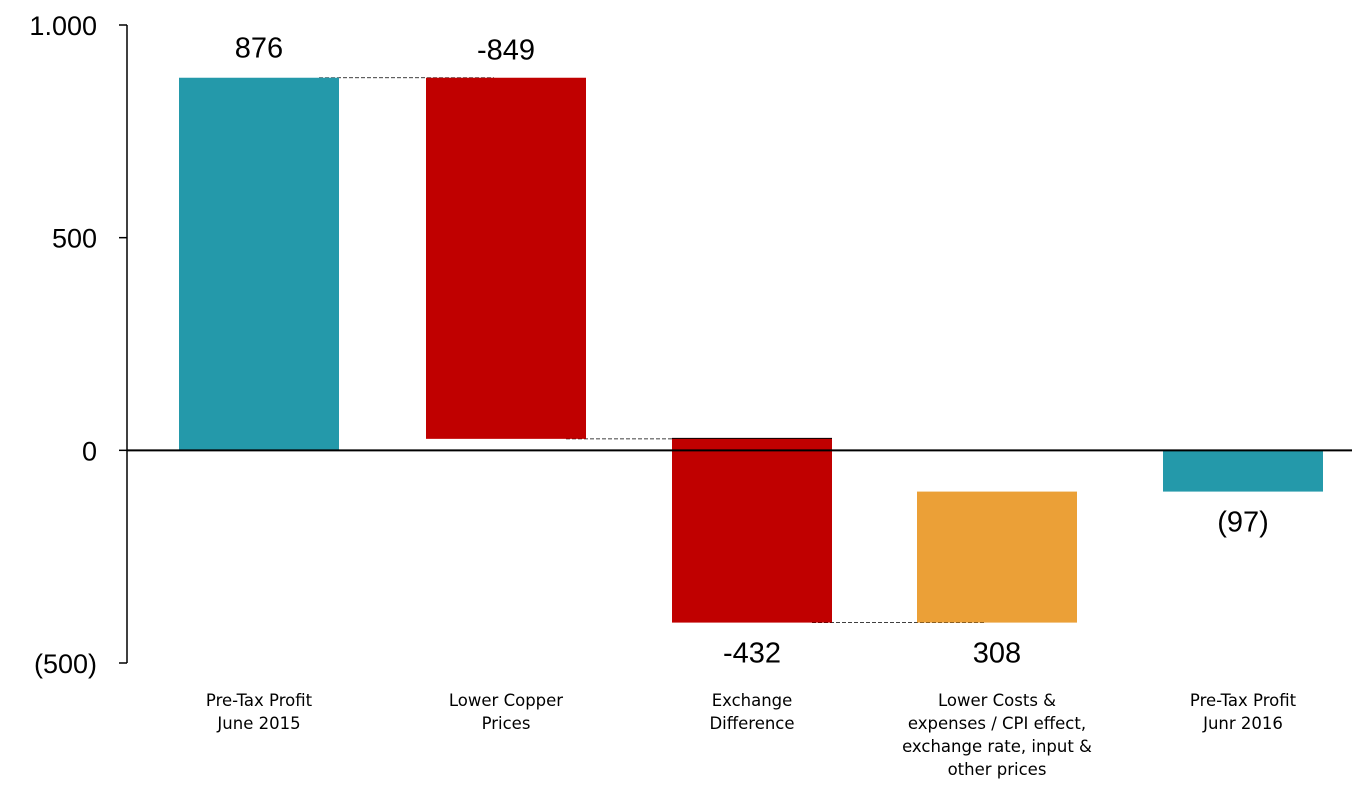 This screenshot has width=1352, height=796. What do you see at coordinates (63, 26) in the screenshot?
I see `y-tick-label: 1.000` at bounding box center [63, 26].